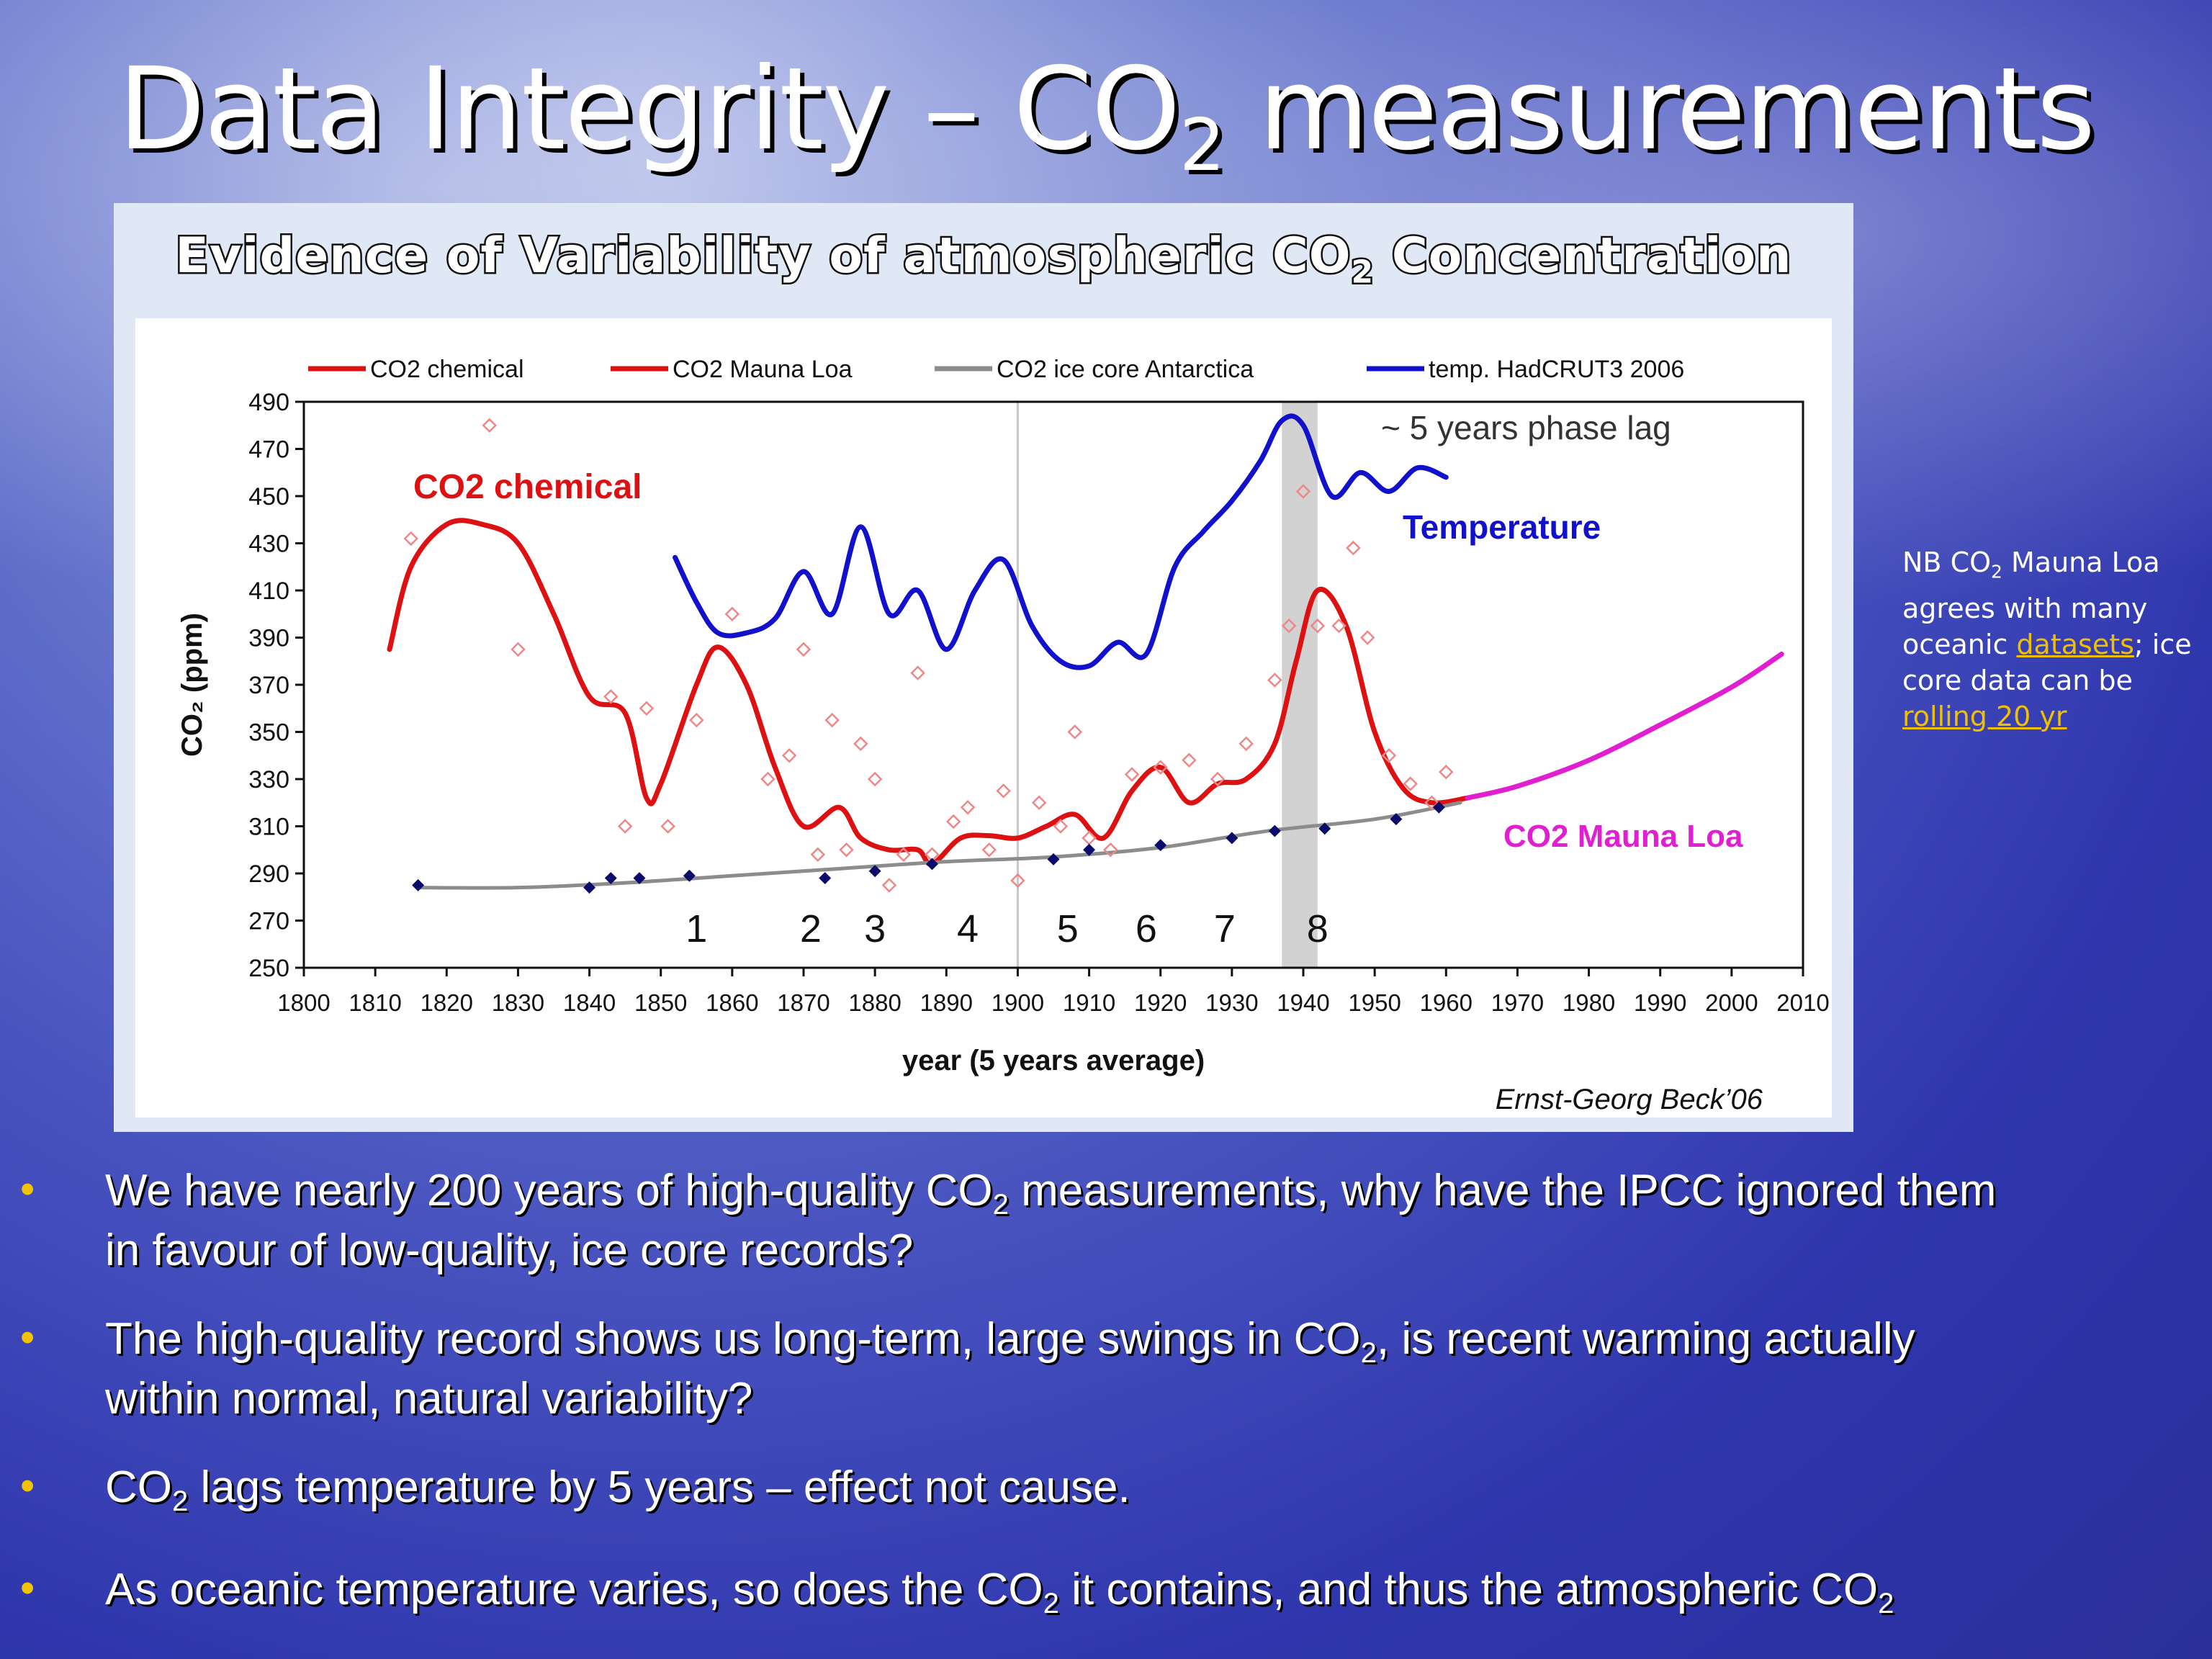  I want to click on x-tick-label: 1900, so click(1018, 1002).